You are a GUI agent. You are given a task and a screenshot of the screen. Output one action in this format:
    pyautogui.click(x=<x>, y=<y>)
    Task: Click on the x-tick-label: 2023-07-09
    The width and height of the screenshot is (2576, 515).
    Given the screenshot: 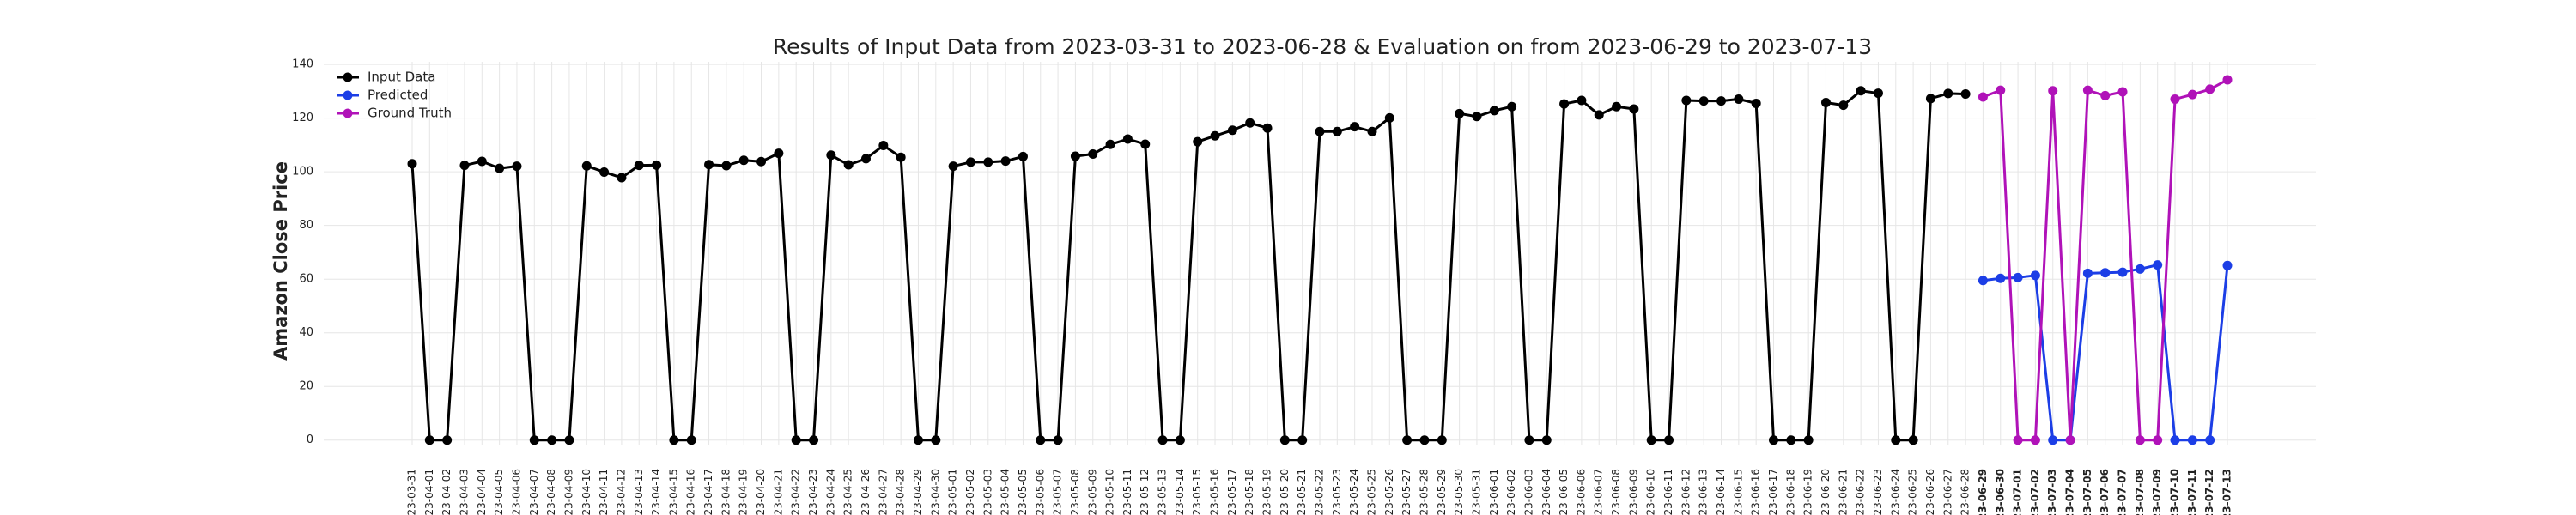 What is the action you would take?
    pyautogui.click(x=2157, y=492)
    